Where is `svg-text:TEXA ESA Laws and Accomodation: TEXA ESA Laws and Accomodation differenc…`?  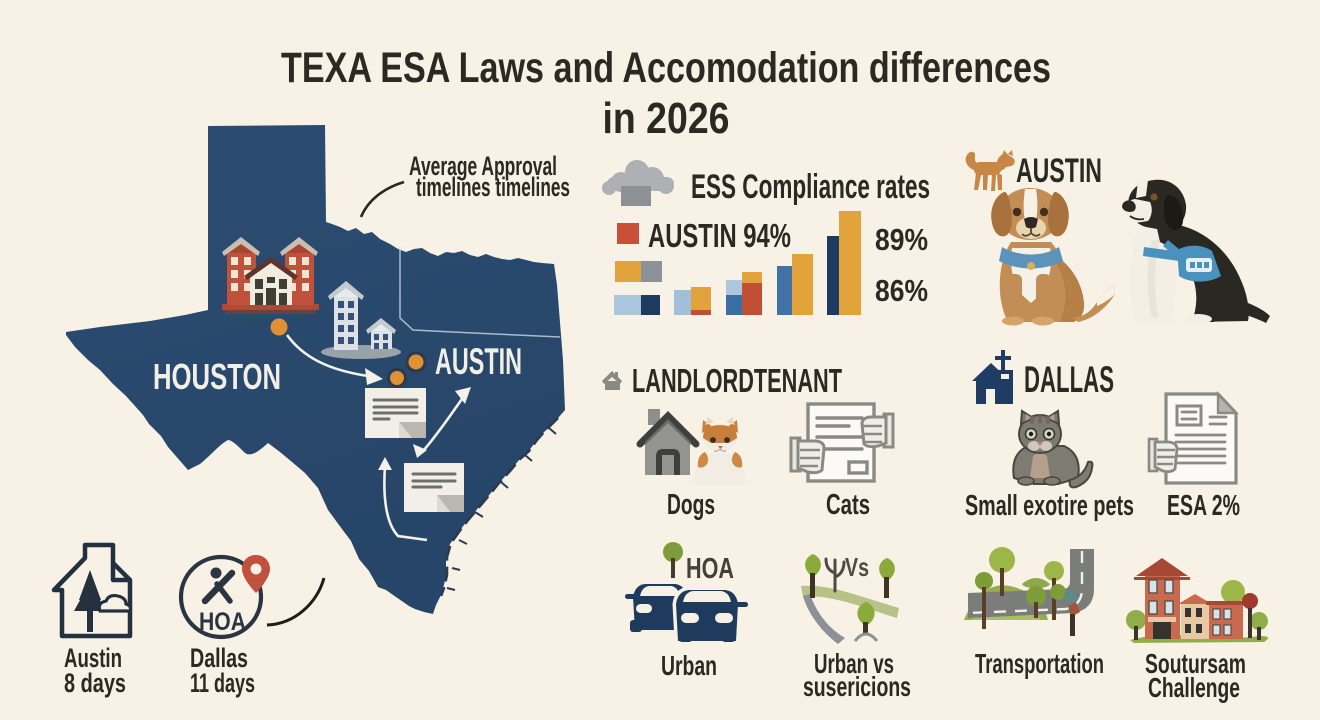
svg-text:TEXA ESA Laws and Accomodation: TEXA ESA Laws and Accomodation differenc… is located at coordinates (666, 68).